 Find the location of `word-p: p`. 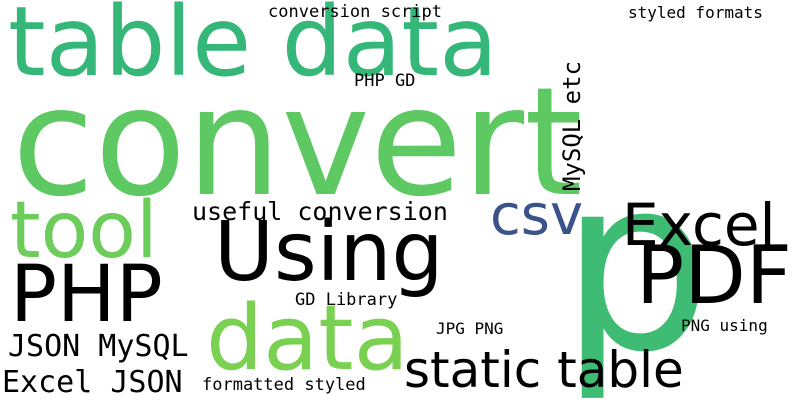

word-p: p is located at coordinates (636, 262).